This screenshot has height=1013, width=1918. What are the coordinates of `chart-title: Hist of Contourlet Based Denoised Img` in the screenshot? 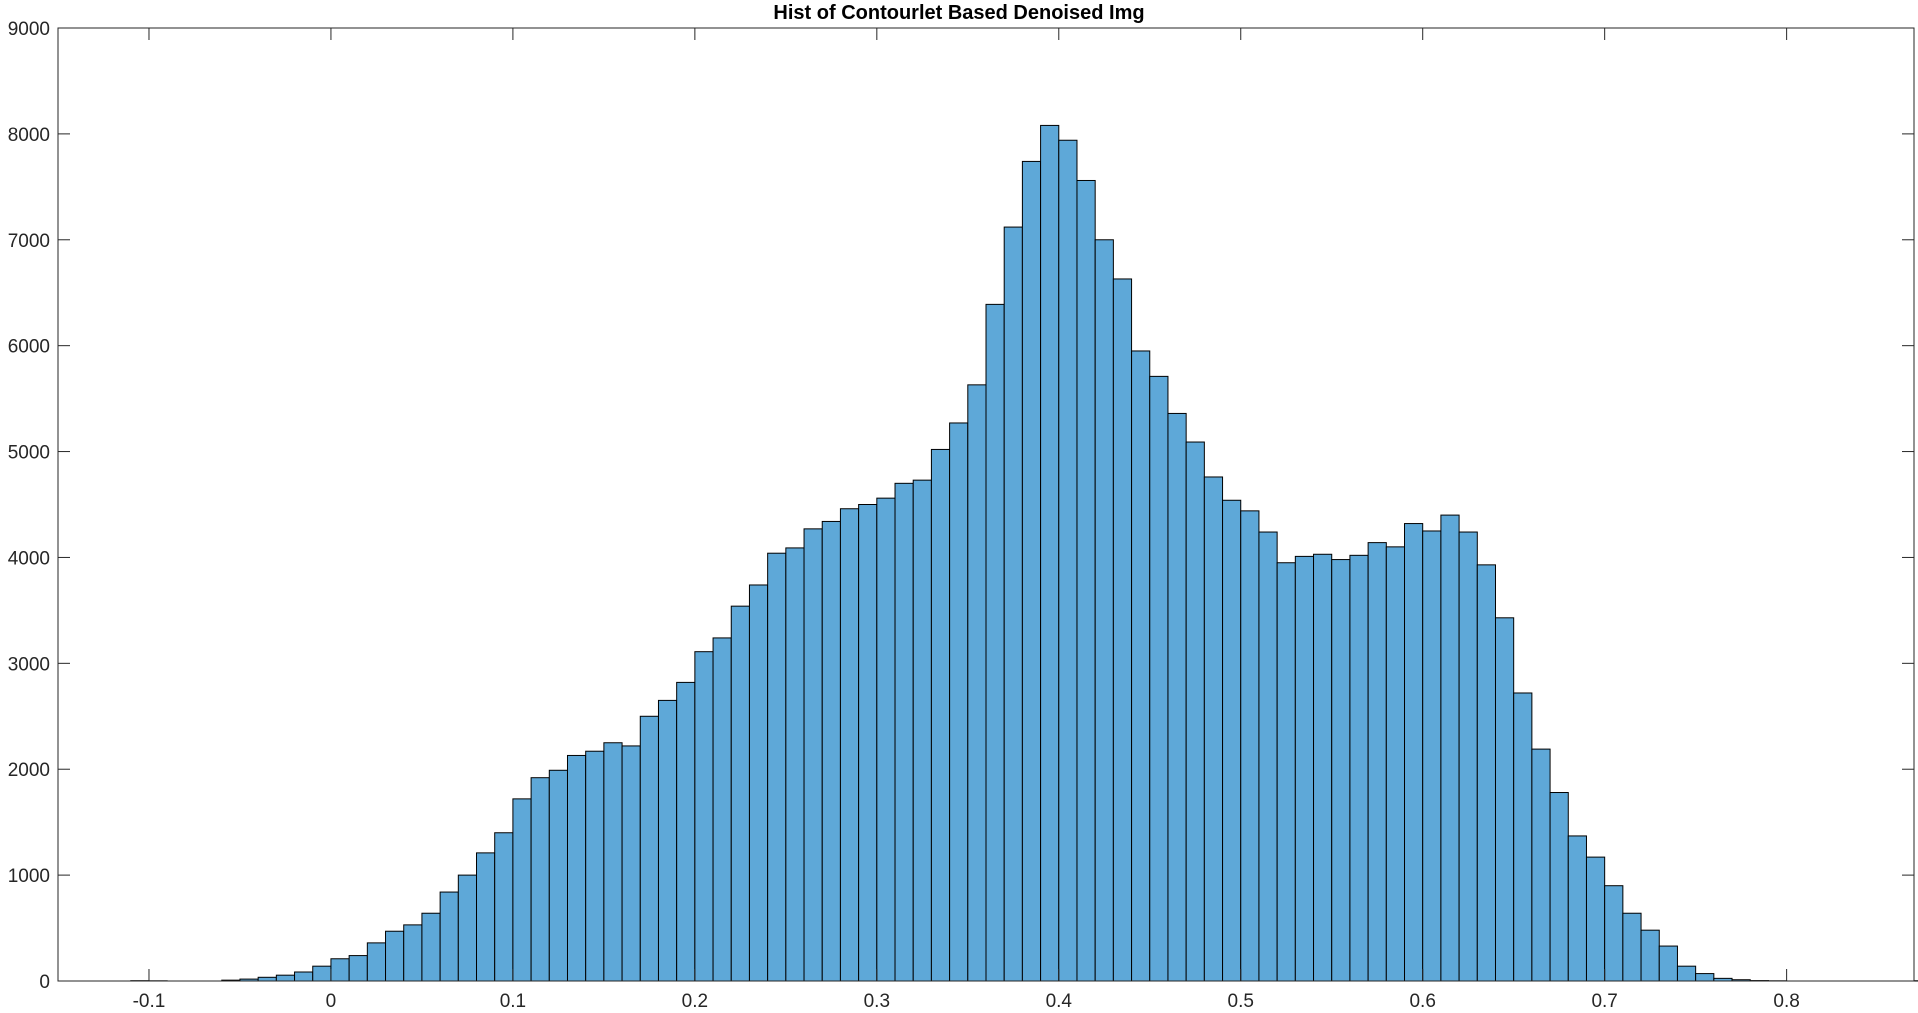 It's located at (959, 13).